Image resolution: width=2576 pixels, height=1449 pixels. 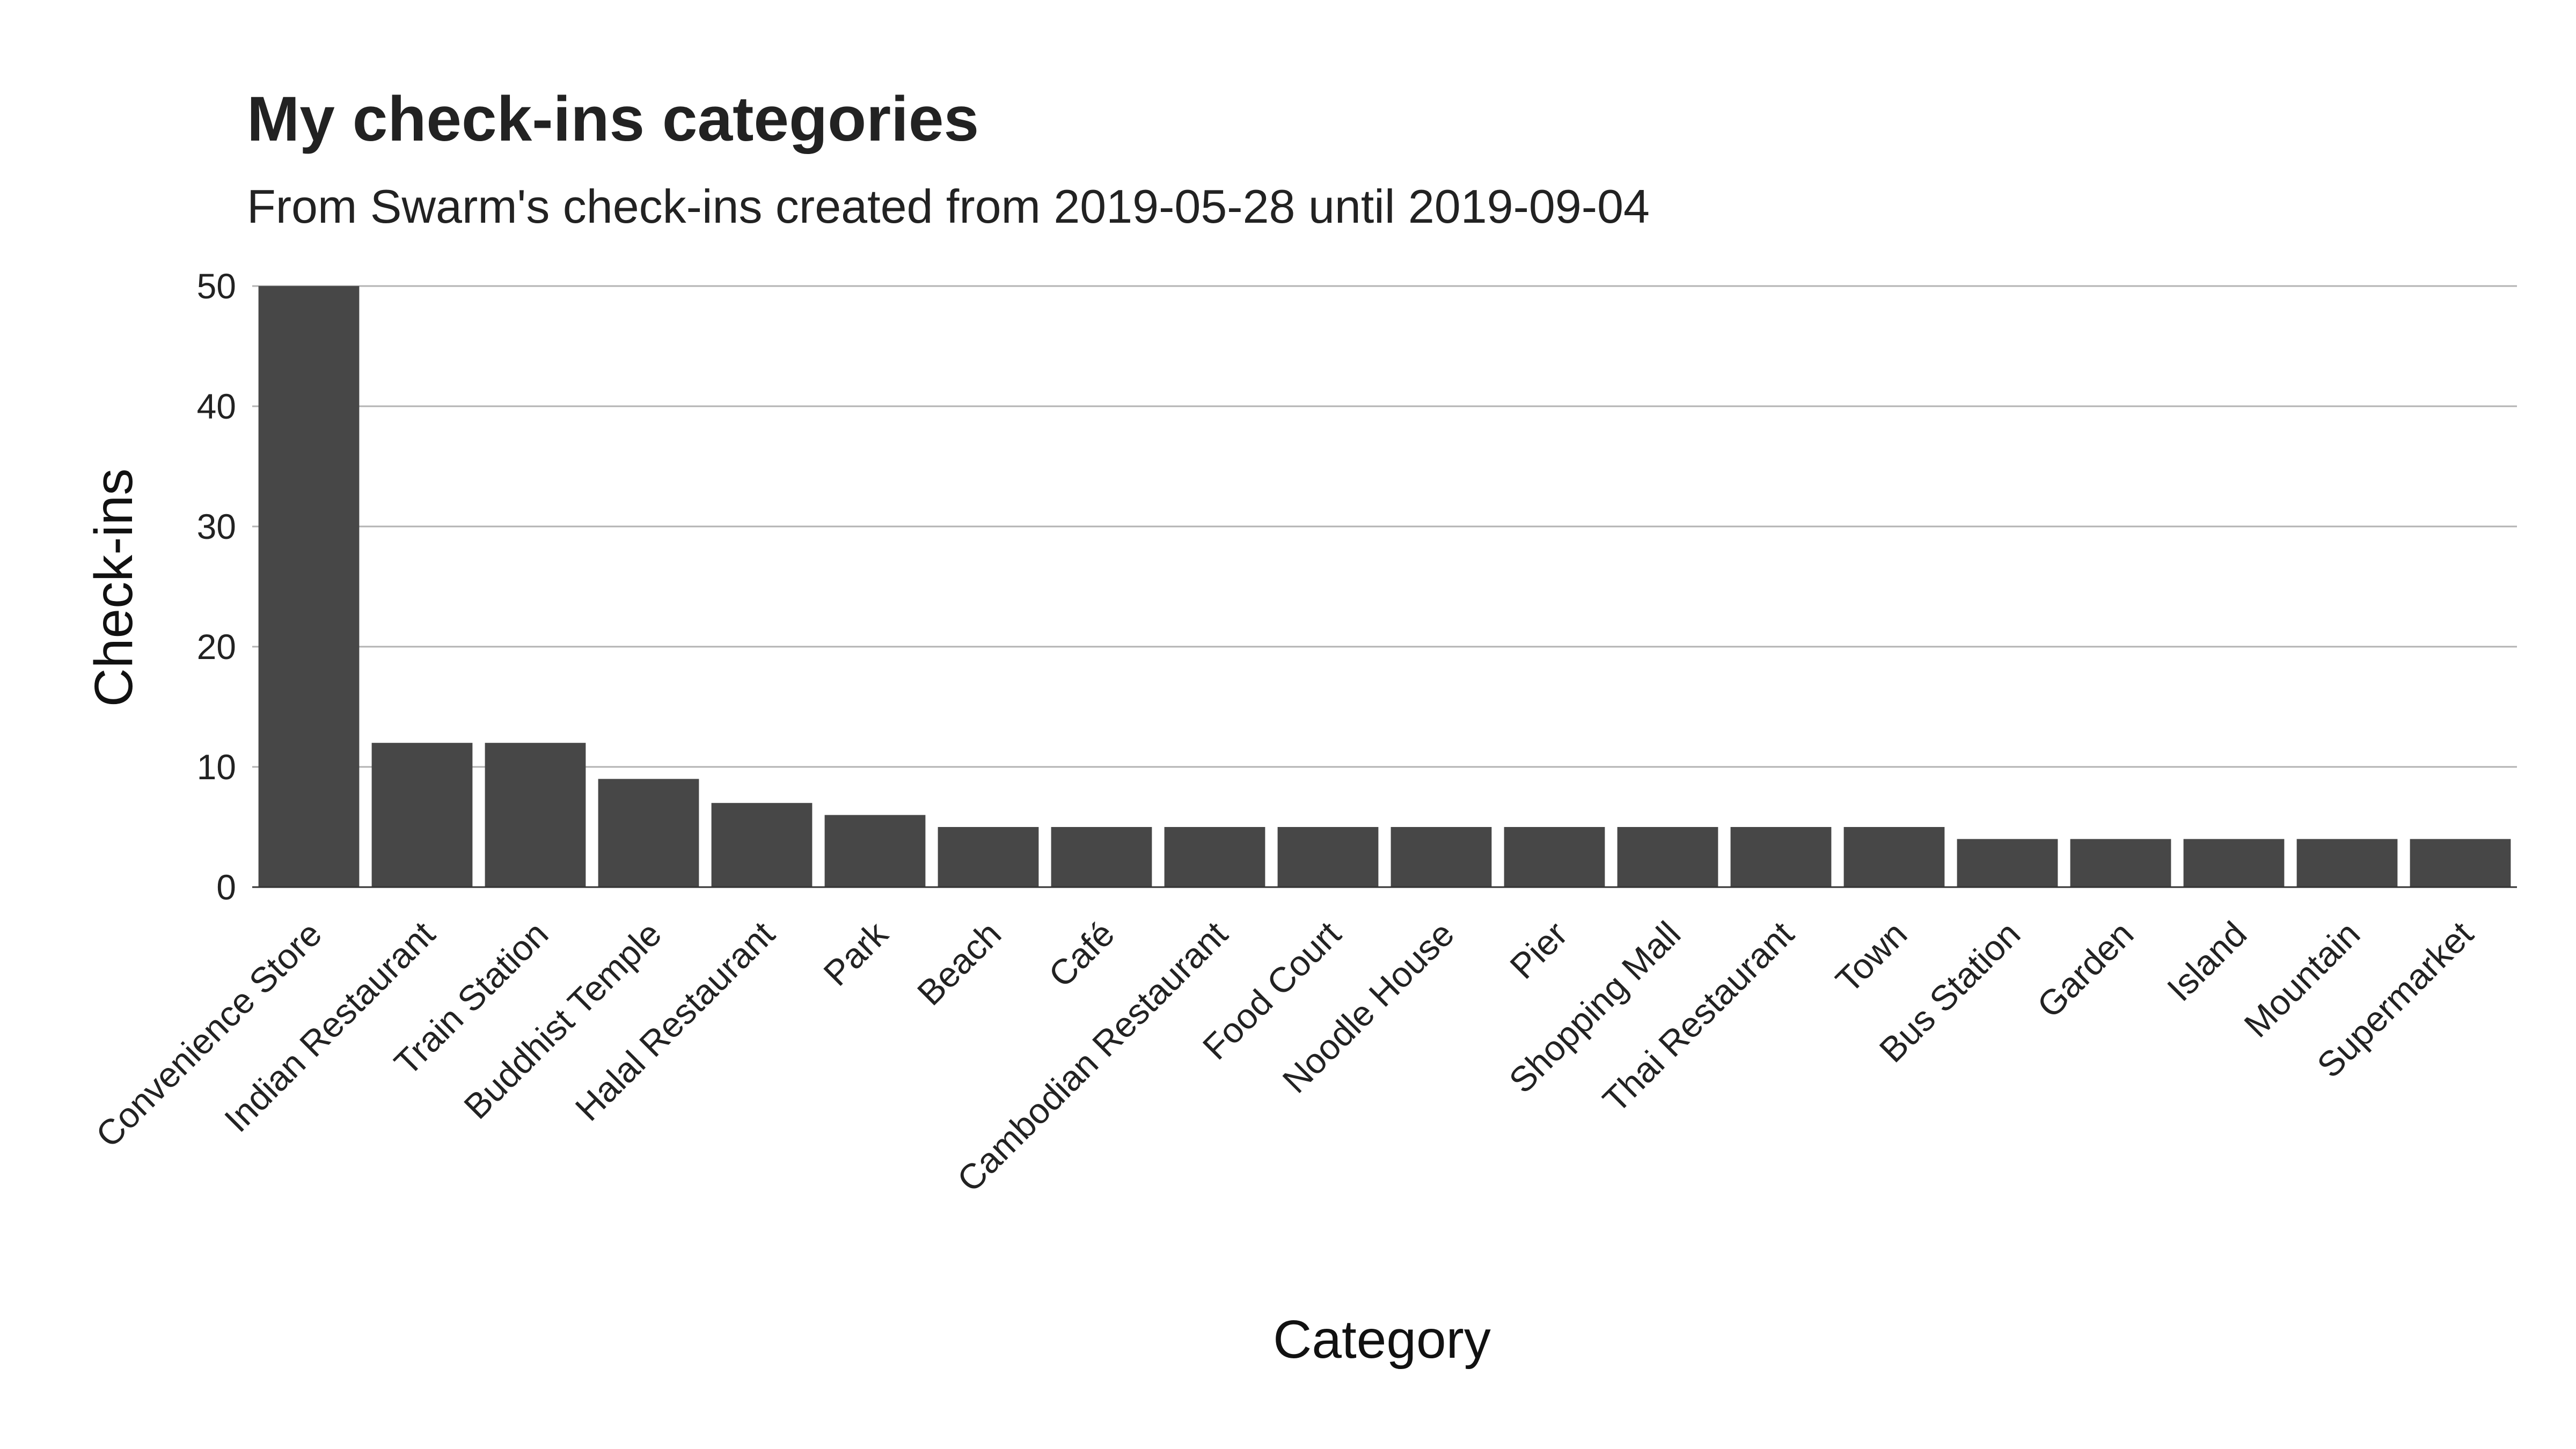 I want to click on x-tick-label: Thai Restaurant, so click(x=1698, y=1017).